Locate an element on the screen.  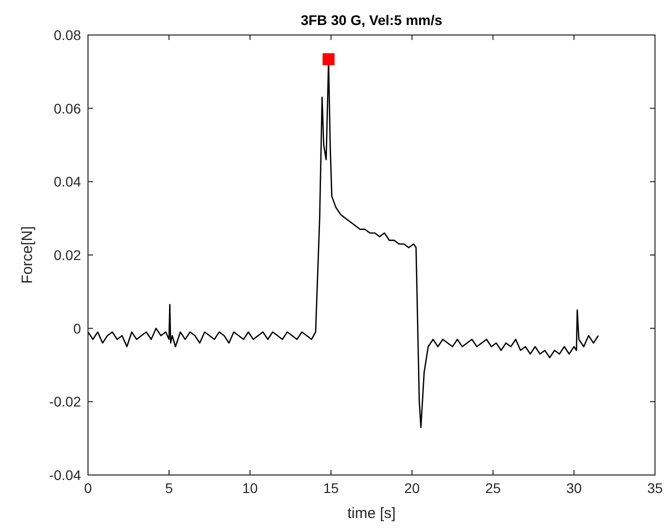
chart-title: 3FB 30 G, Vel:5 mm/s is located at coordinates (371, 20).